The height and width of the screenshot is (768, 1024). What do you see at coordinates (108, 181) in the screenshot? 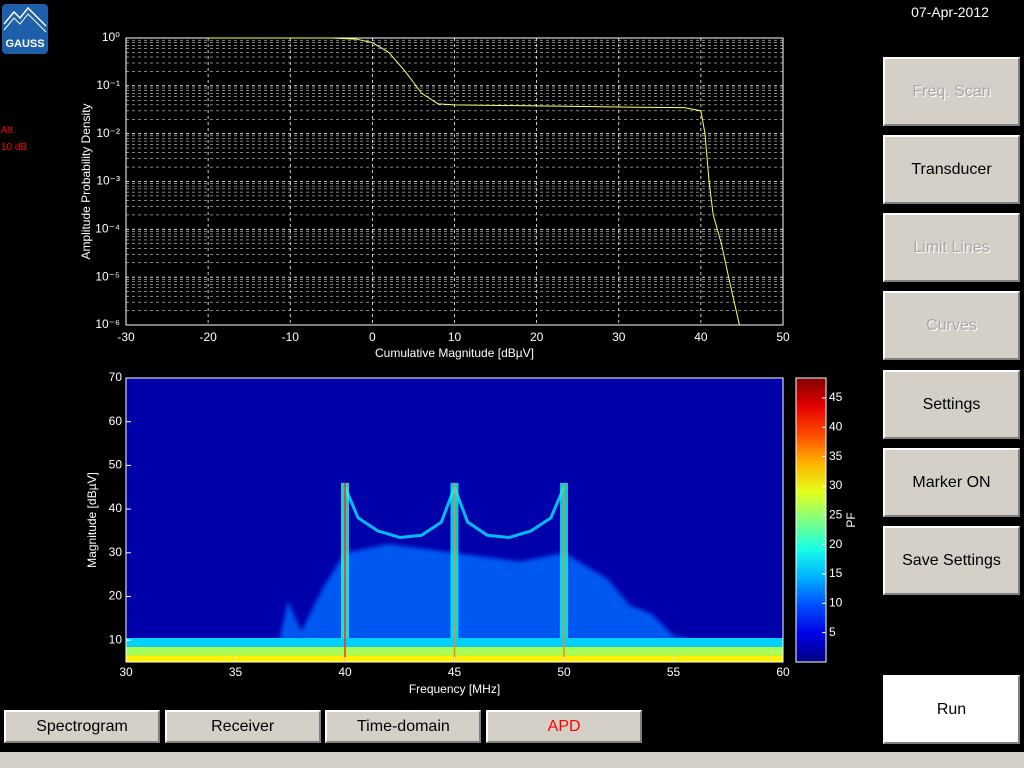
I see `y-tick-label: 10⁻³` at bounding box center [108, 181].